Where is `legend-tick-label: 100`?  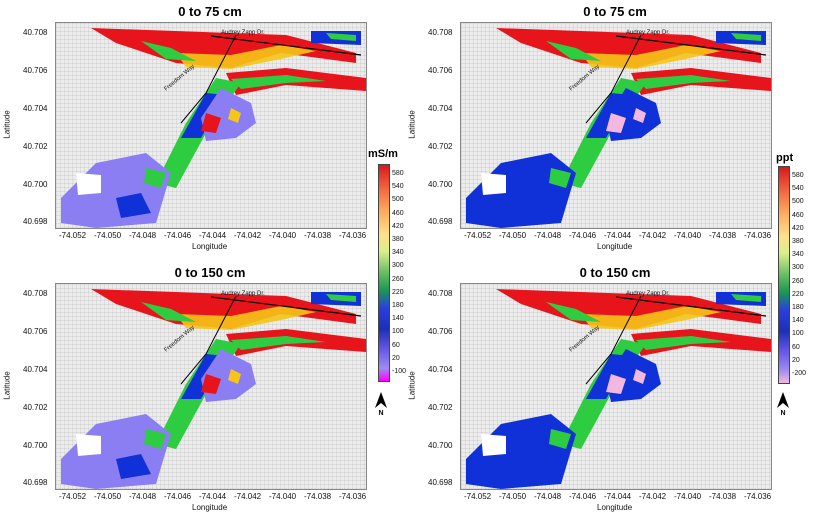
legend-tick-label: 100 is located at coordinates (798, 334).